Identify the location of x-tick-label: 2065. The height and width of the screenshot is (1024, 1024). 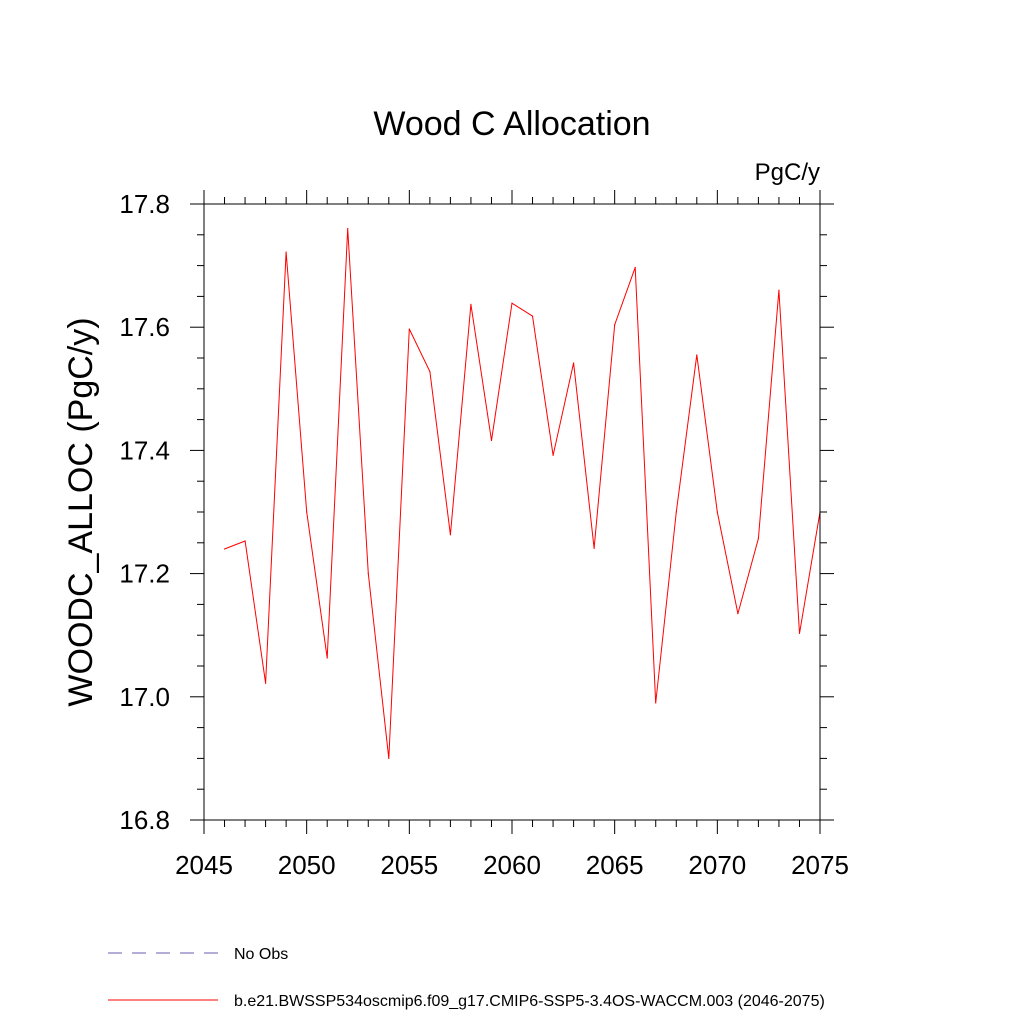
(615, 865).